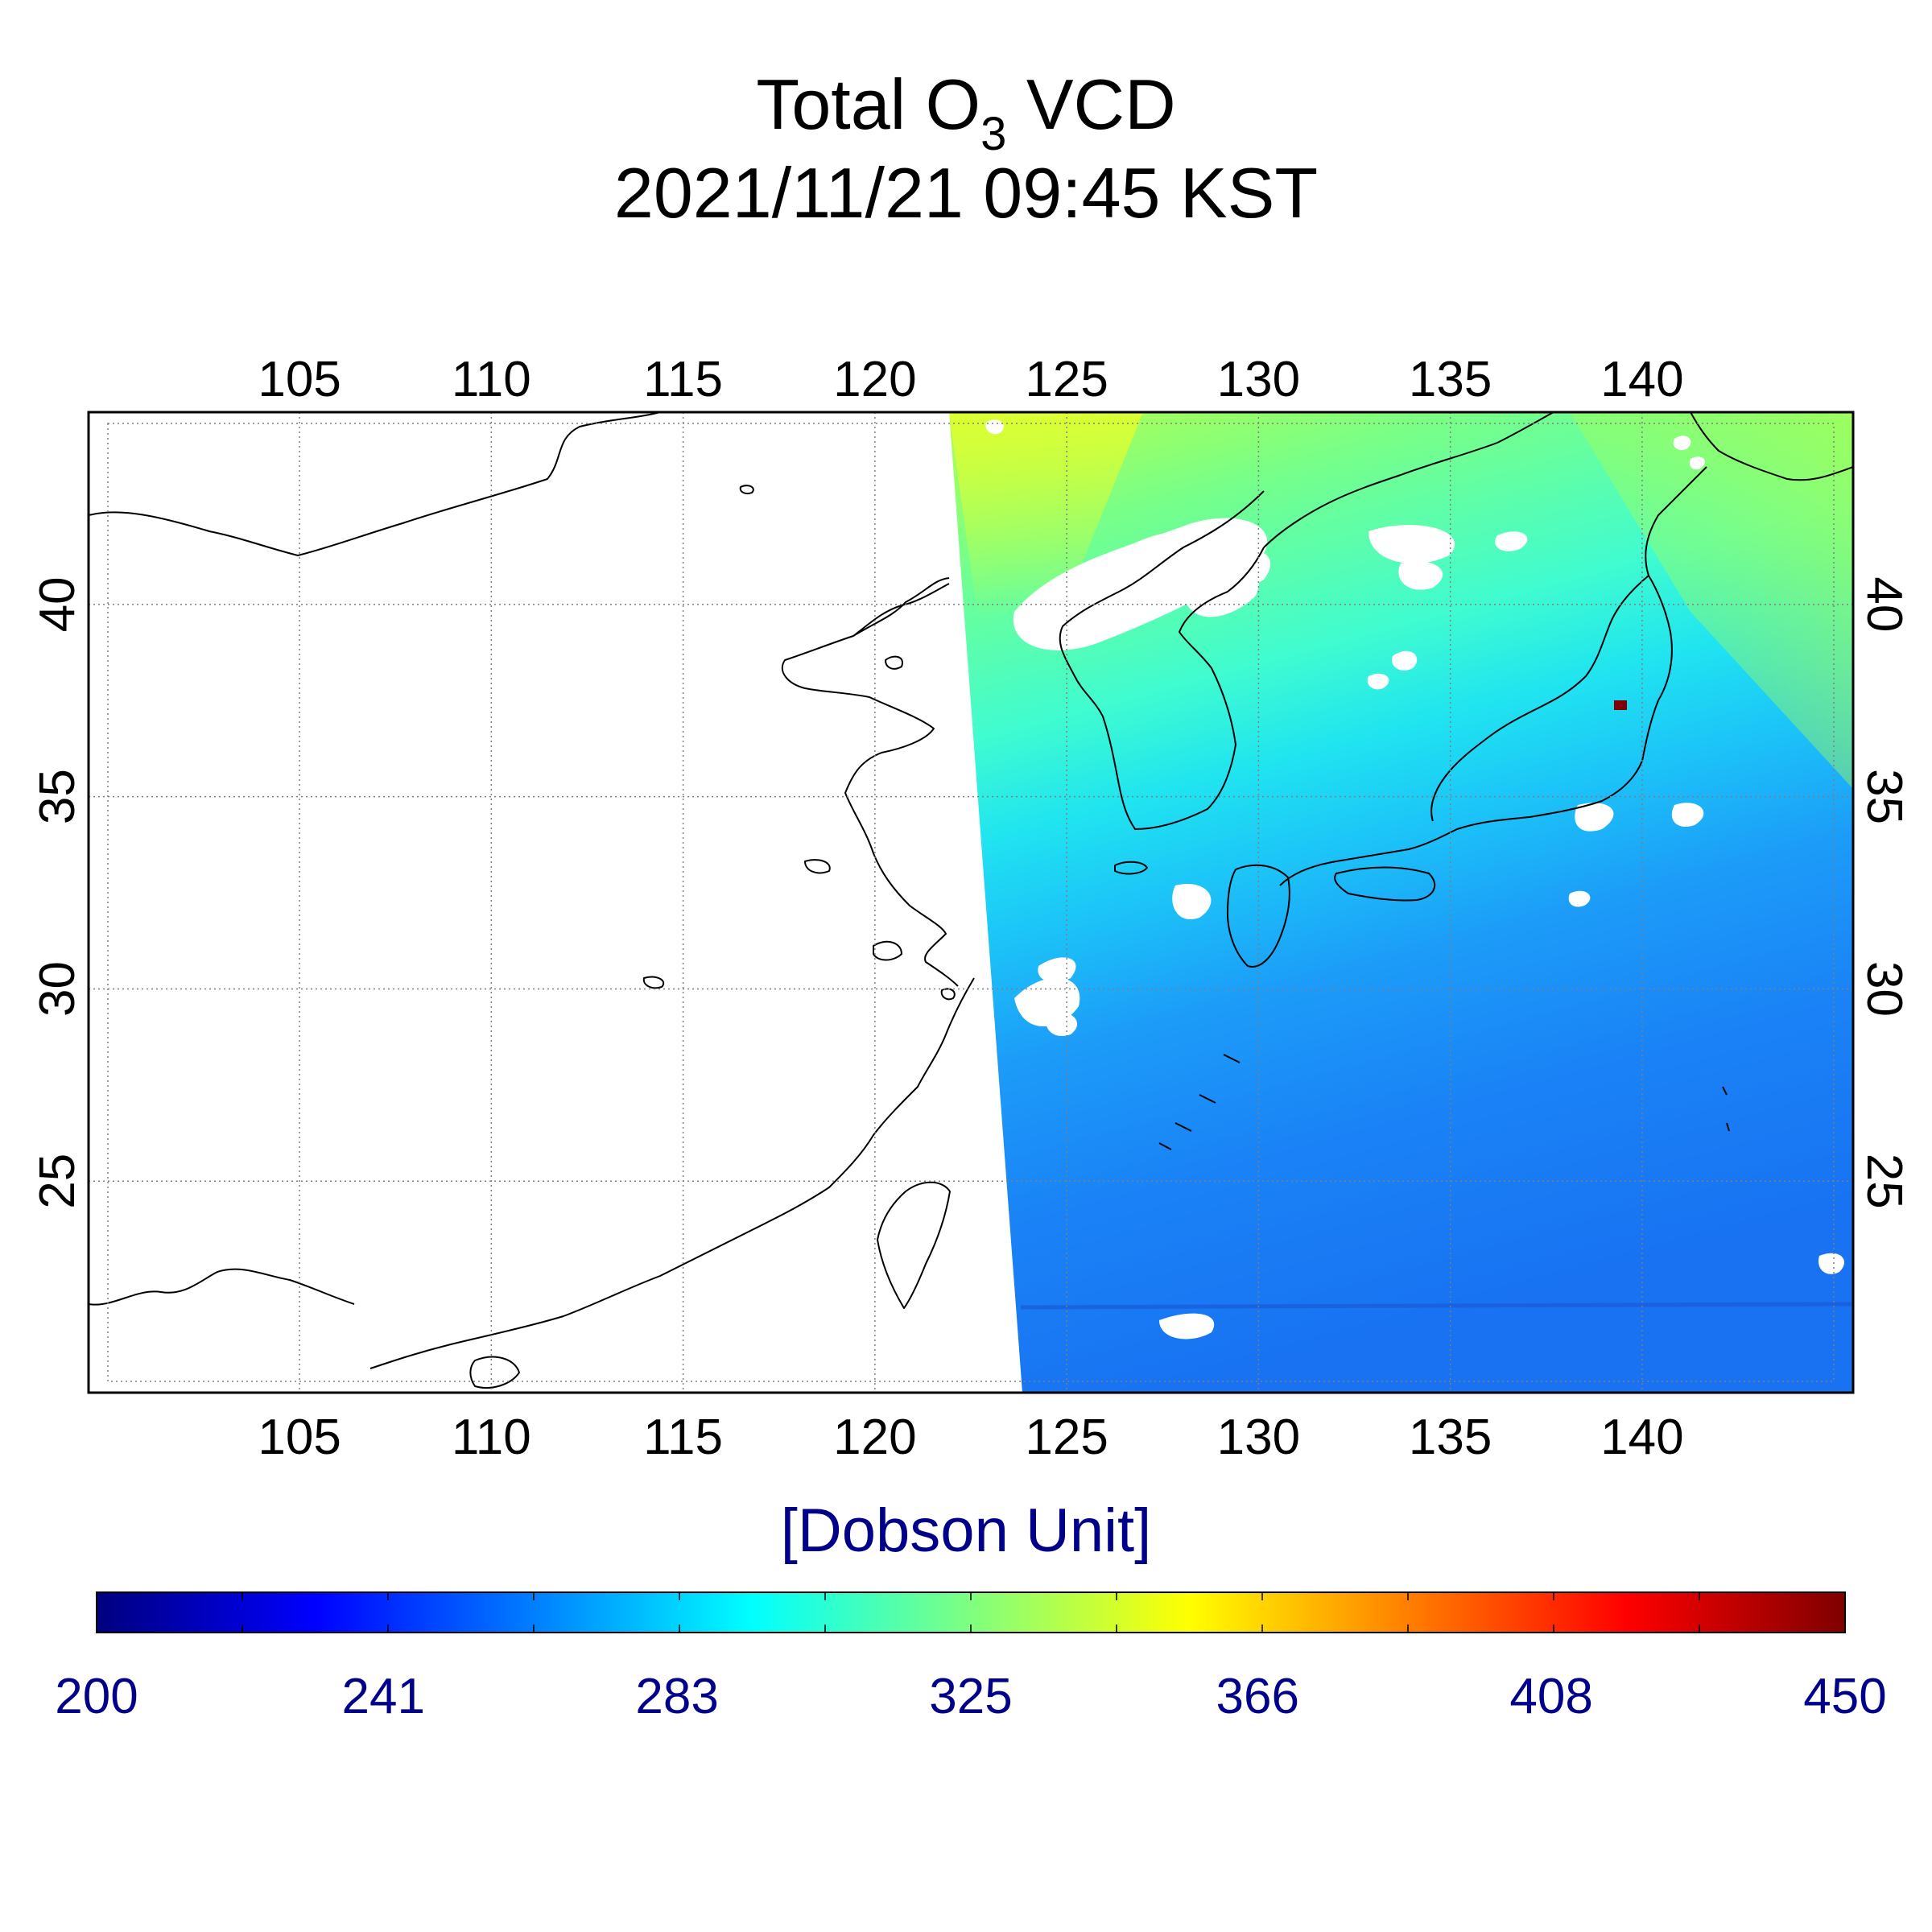 Image resolution: width=1932 pixels, height=1932 pixels. I want to click on coastline-bohai-north, so click(375, 484).